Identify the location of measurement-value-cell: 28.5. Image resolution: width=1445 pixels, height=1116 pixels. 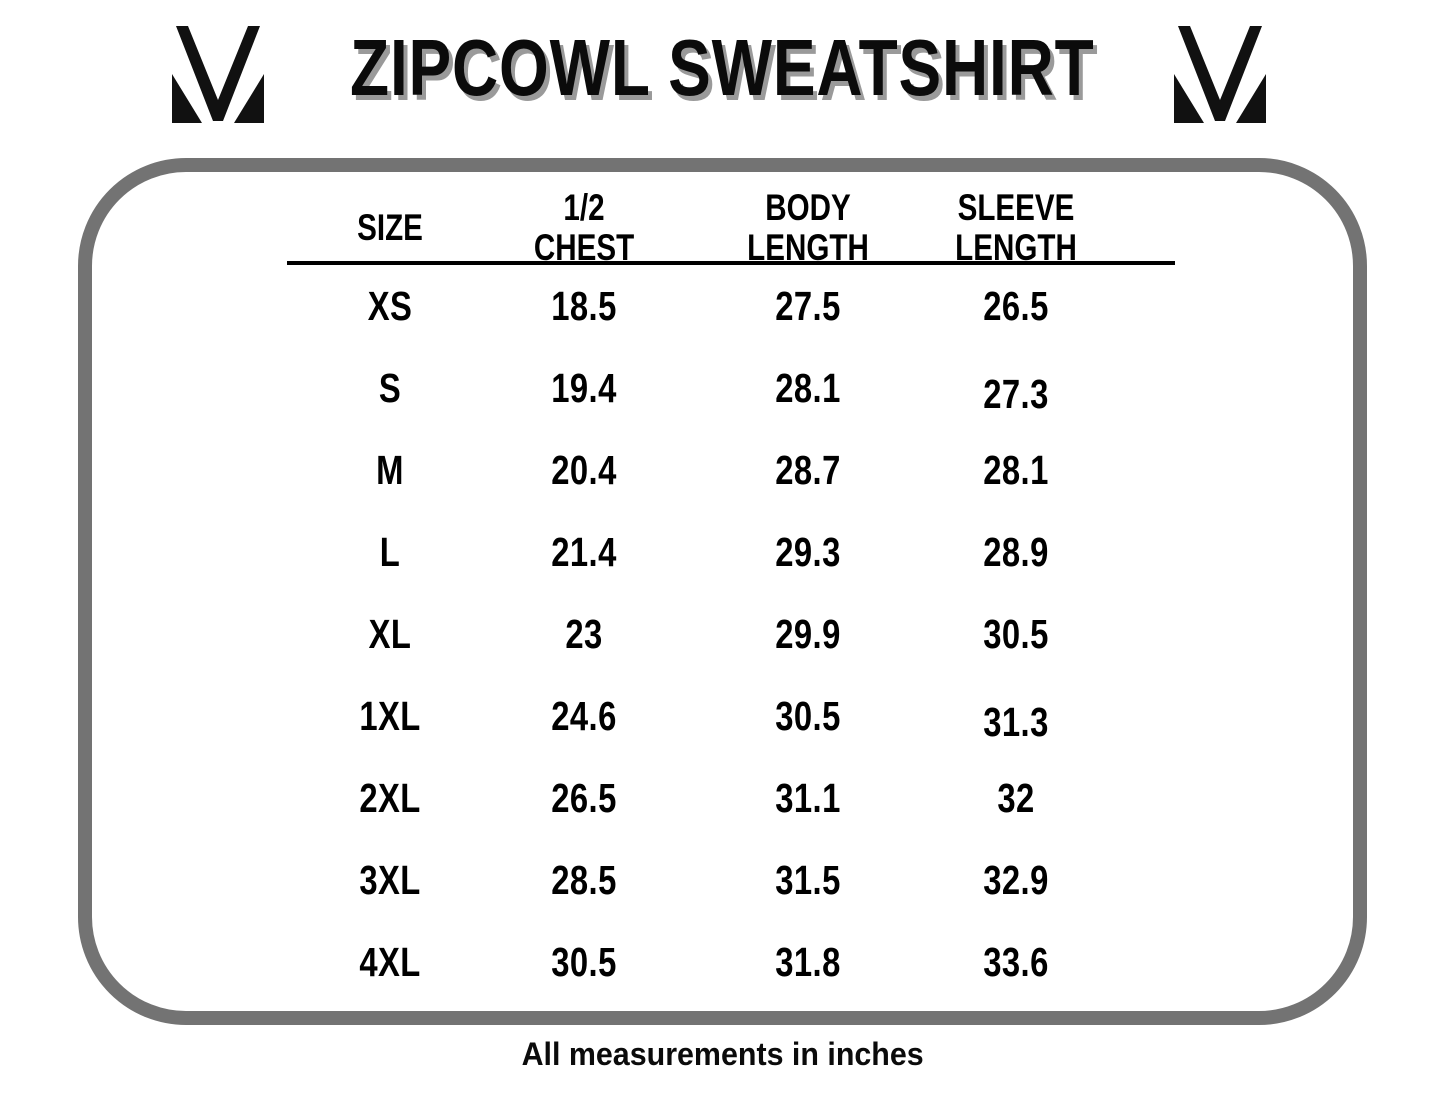
(584, 879).